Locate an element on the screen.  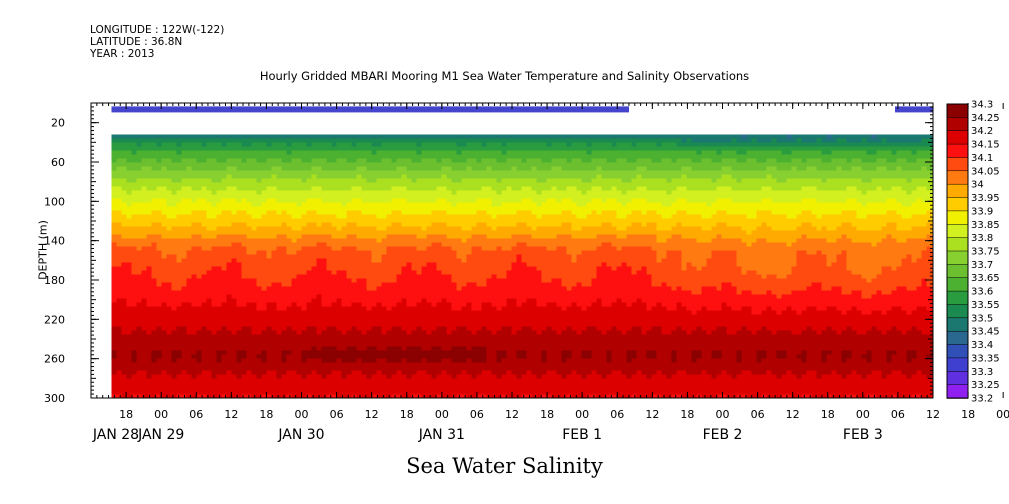
y-tick-label: 300 is located at coordinates (54, 398).